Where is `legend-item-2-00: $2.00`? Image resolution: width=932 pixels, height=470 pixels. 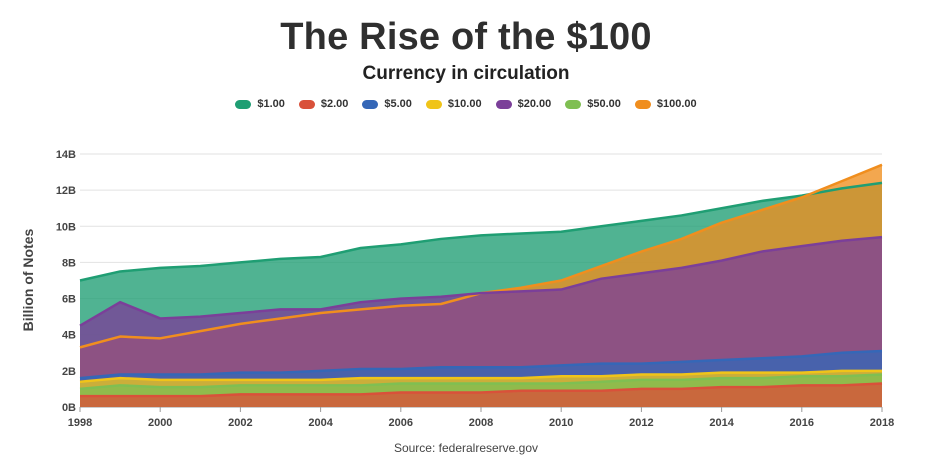 legend-item-2-00: $2.00 is located at coordinates (323, 104).